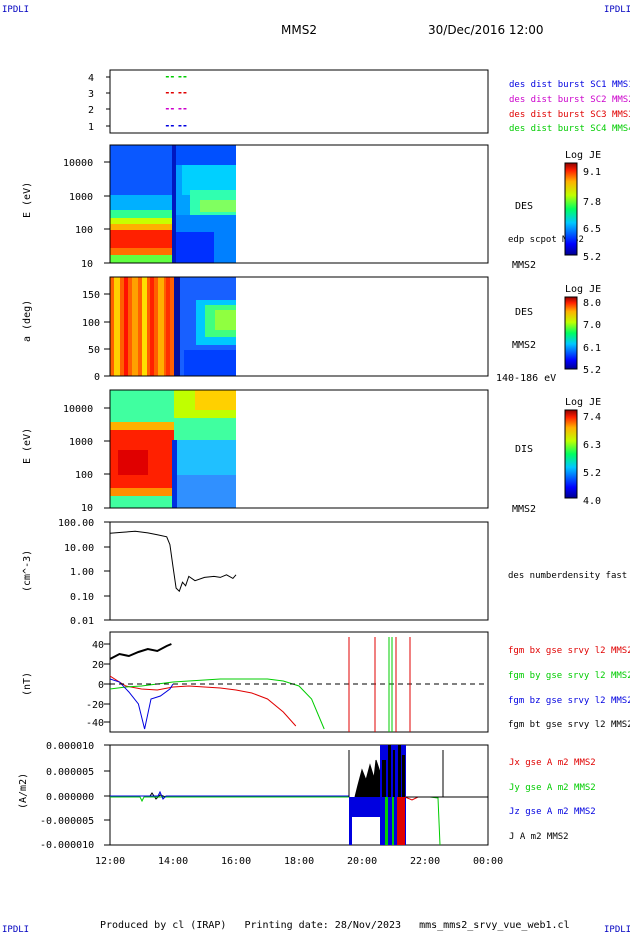 This screenshot has height=934, width=630. Describe the element at coordinates (185, 126) in the screenshot. I see `availability-mark-sc1-1b` at that location.